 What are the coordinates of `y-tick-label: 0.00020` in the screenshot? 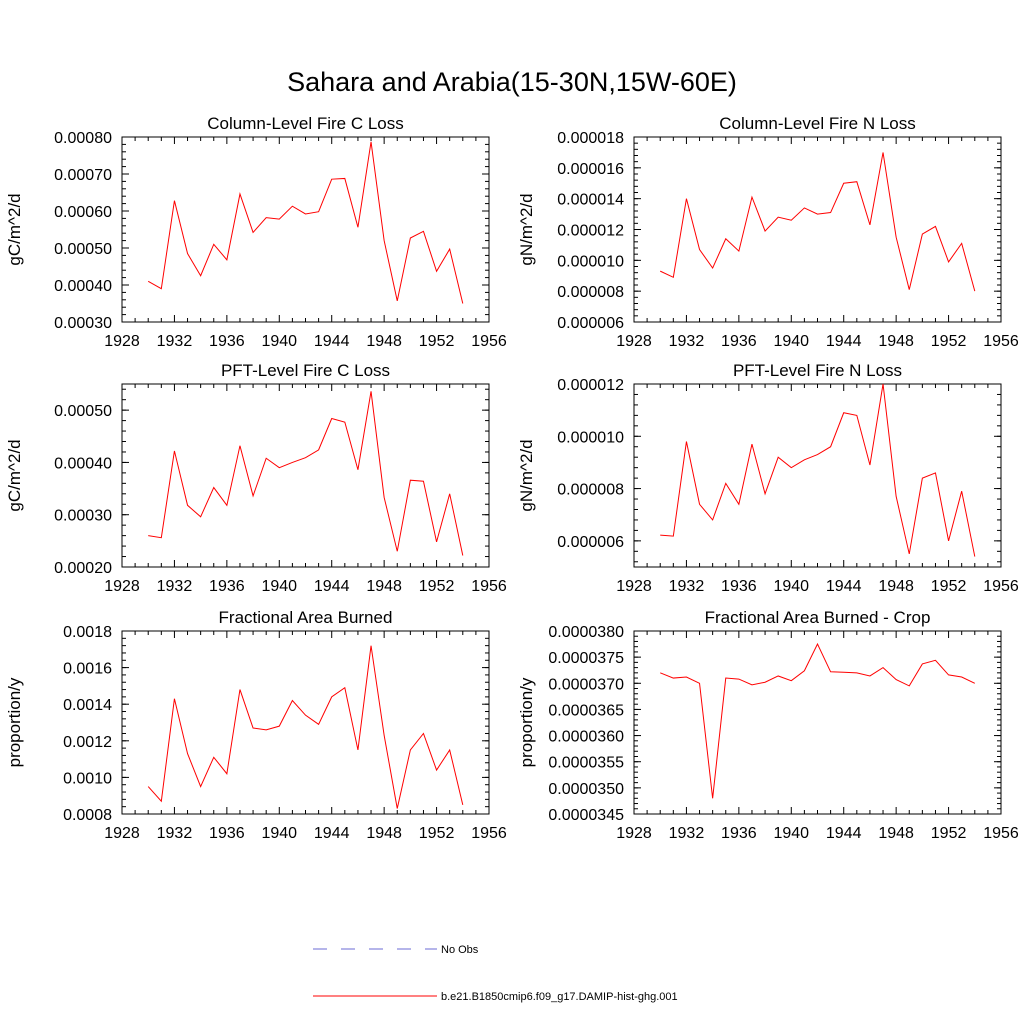 It's located at (83, 568).